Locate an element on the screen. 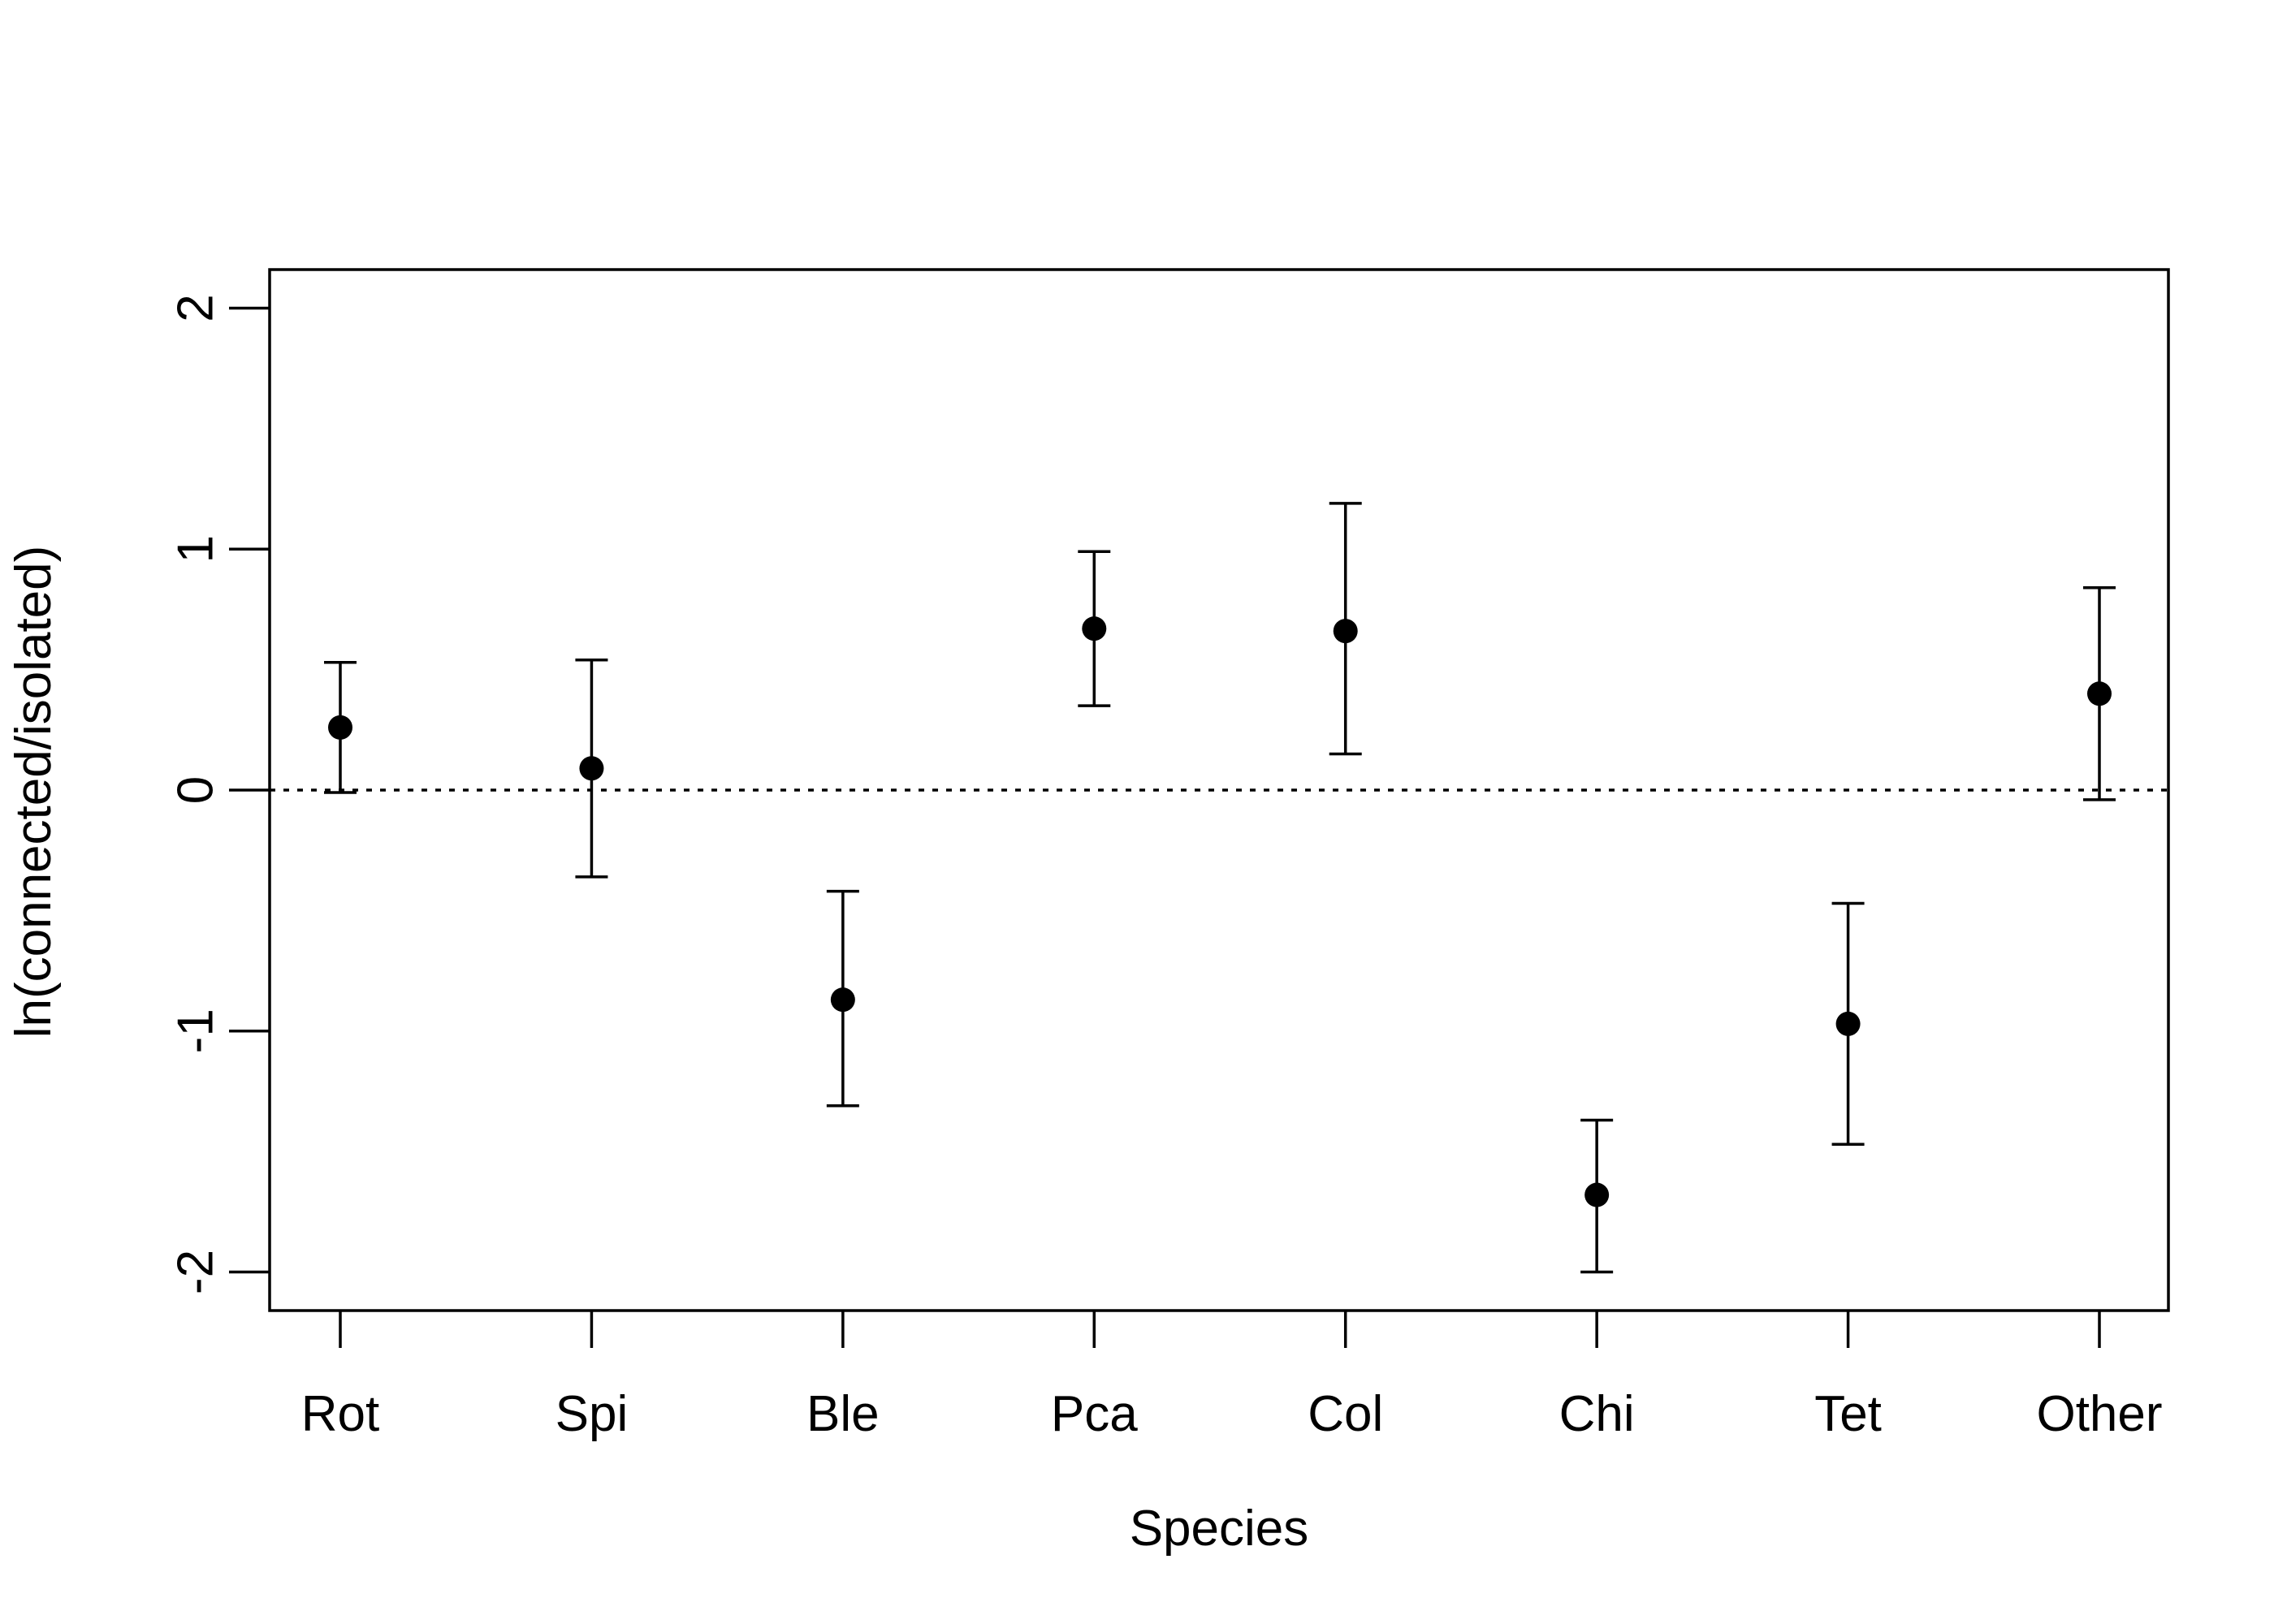  x-tick-label: Spi is located at coordinates (593, 1414).